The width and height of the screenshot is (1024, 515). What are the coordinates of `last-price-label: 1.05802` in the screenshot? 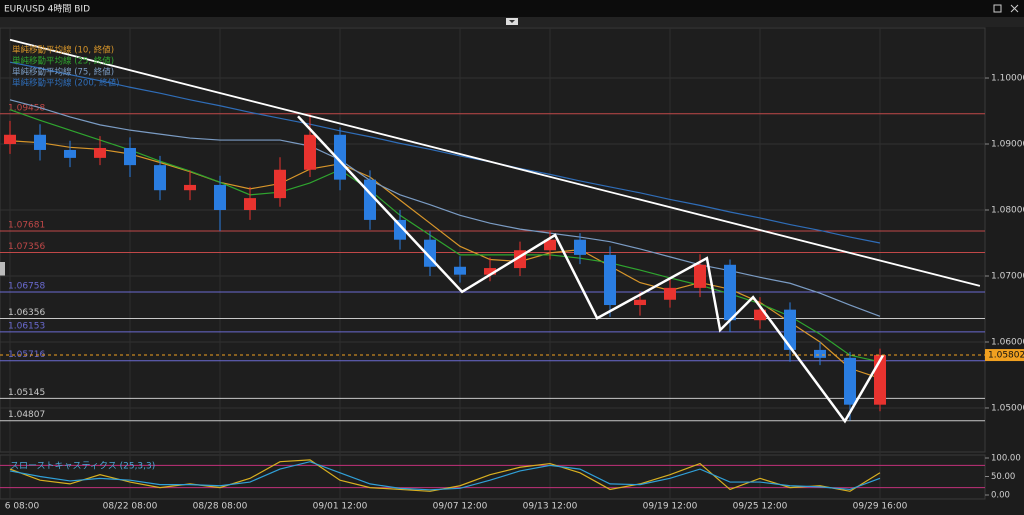 It's located at (1006, 356).